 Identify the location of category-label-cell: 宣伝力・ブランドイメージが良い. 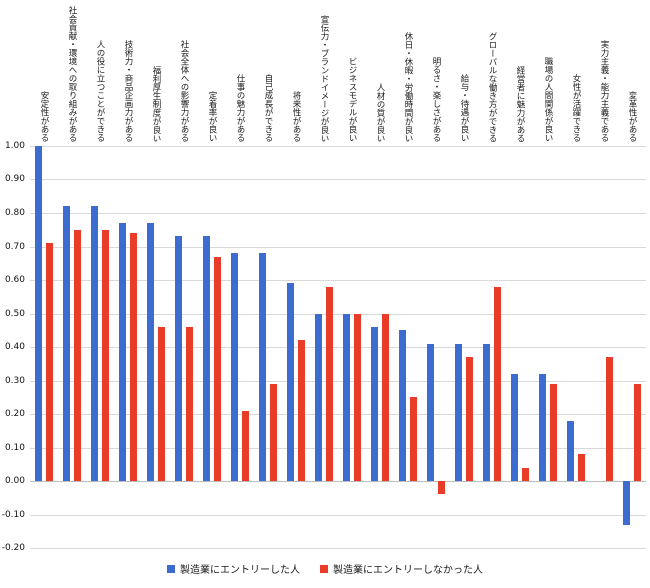
(324, 73).